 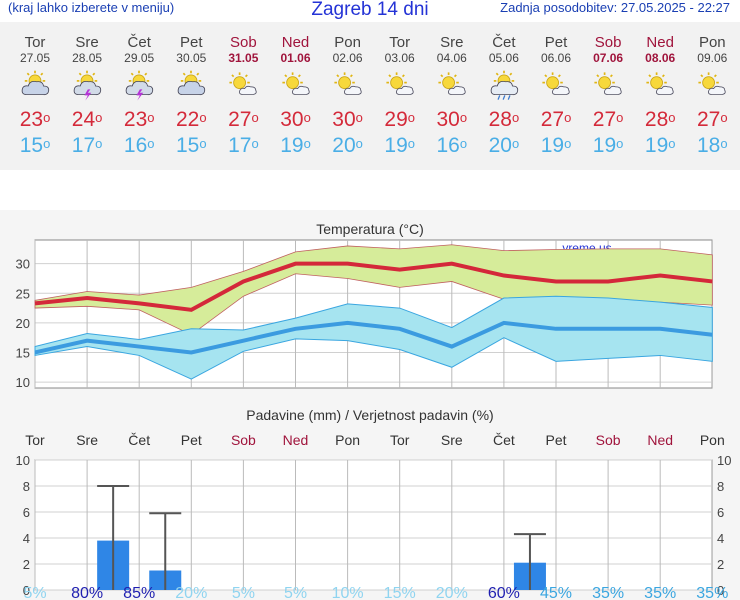 What do you see at coordinates (23, 382) in the screenshot?
I see `y-tick-label: 10` at bounding box center [23, 382].